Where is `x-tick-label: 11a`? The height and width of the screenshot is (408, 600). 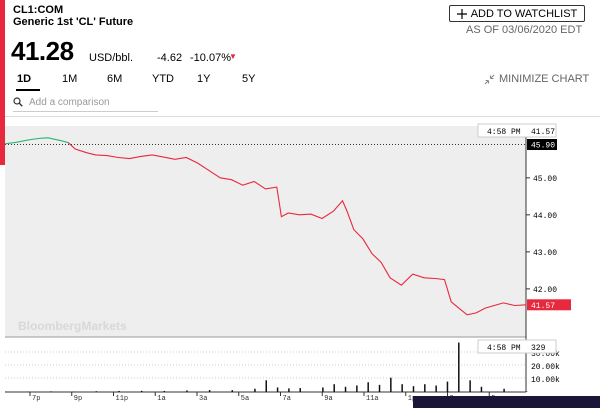 x-tick-label: 11a is located at coordinates (372, 399).